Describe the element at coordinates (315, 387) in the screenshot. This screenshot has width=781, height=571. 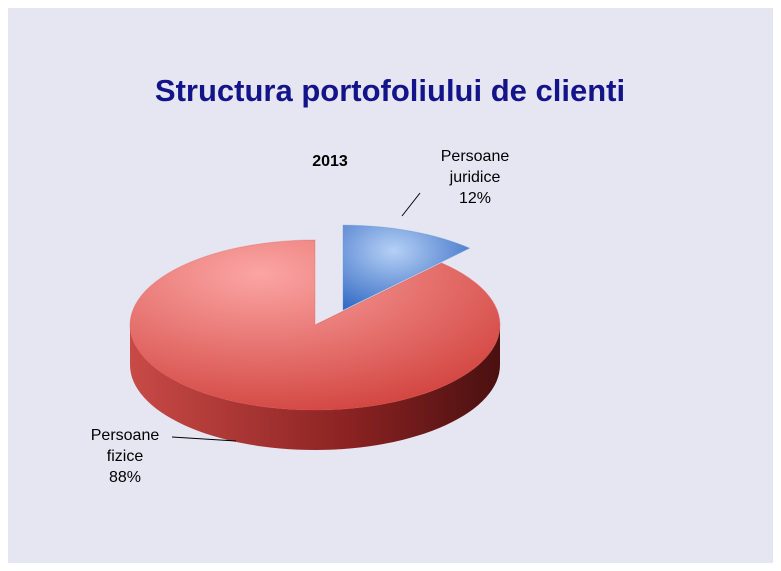
I see `slice-side` at that location.